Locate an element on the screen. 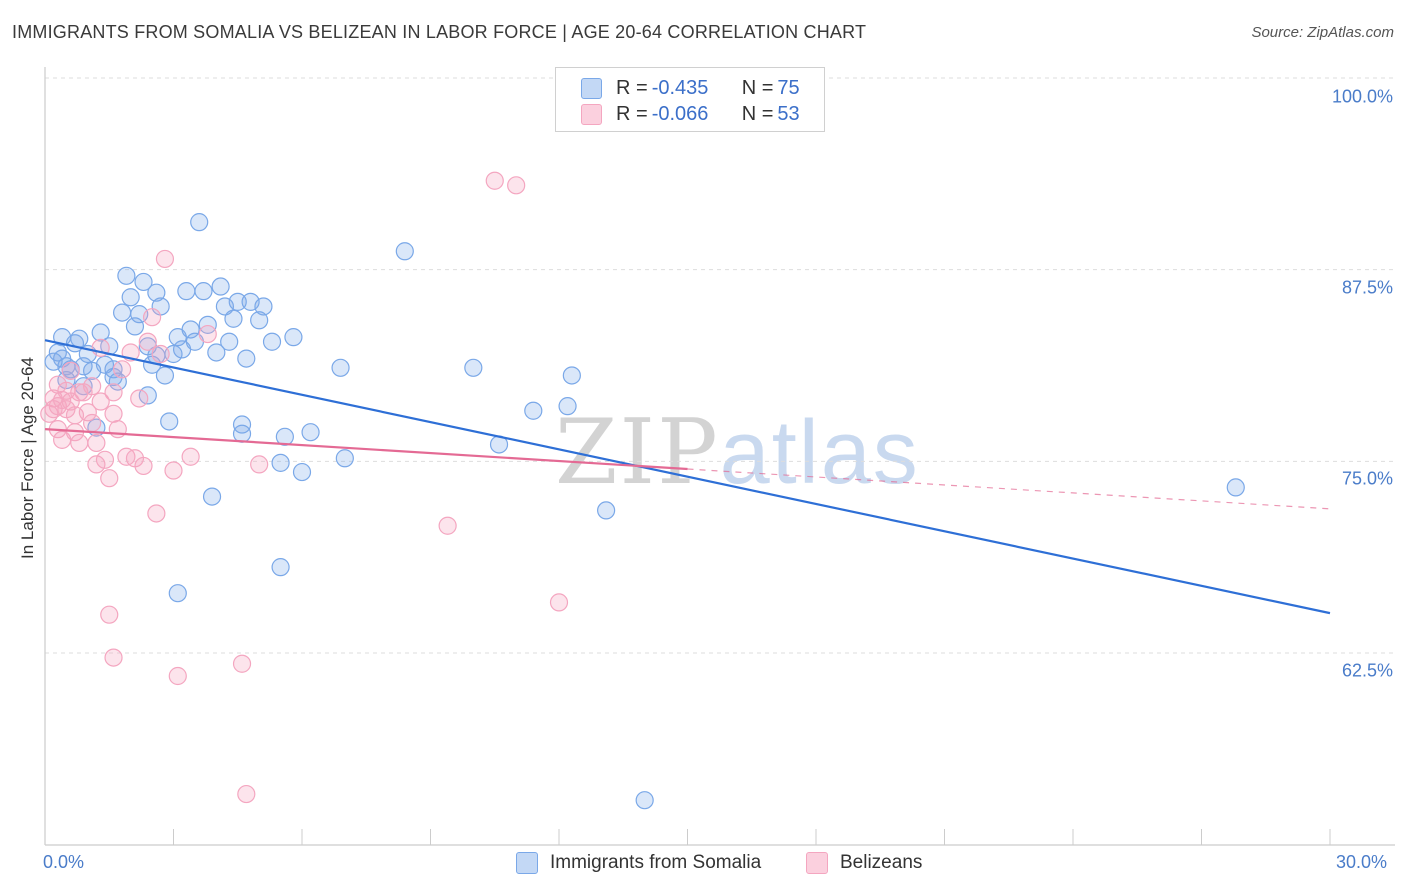 The height and width of the screenshot is (892, 1406). legend-n-value: 75 is located at coordinates (788, 87).